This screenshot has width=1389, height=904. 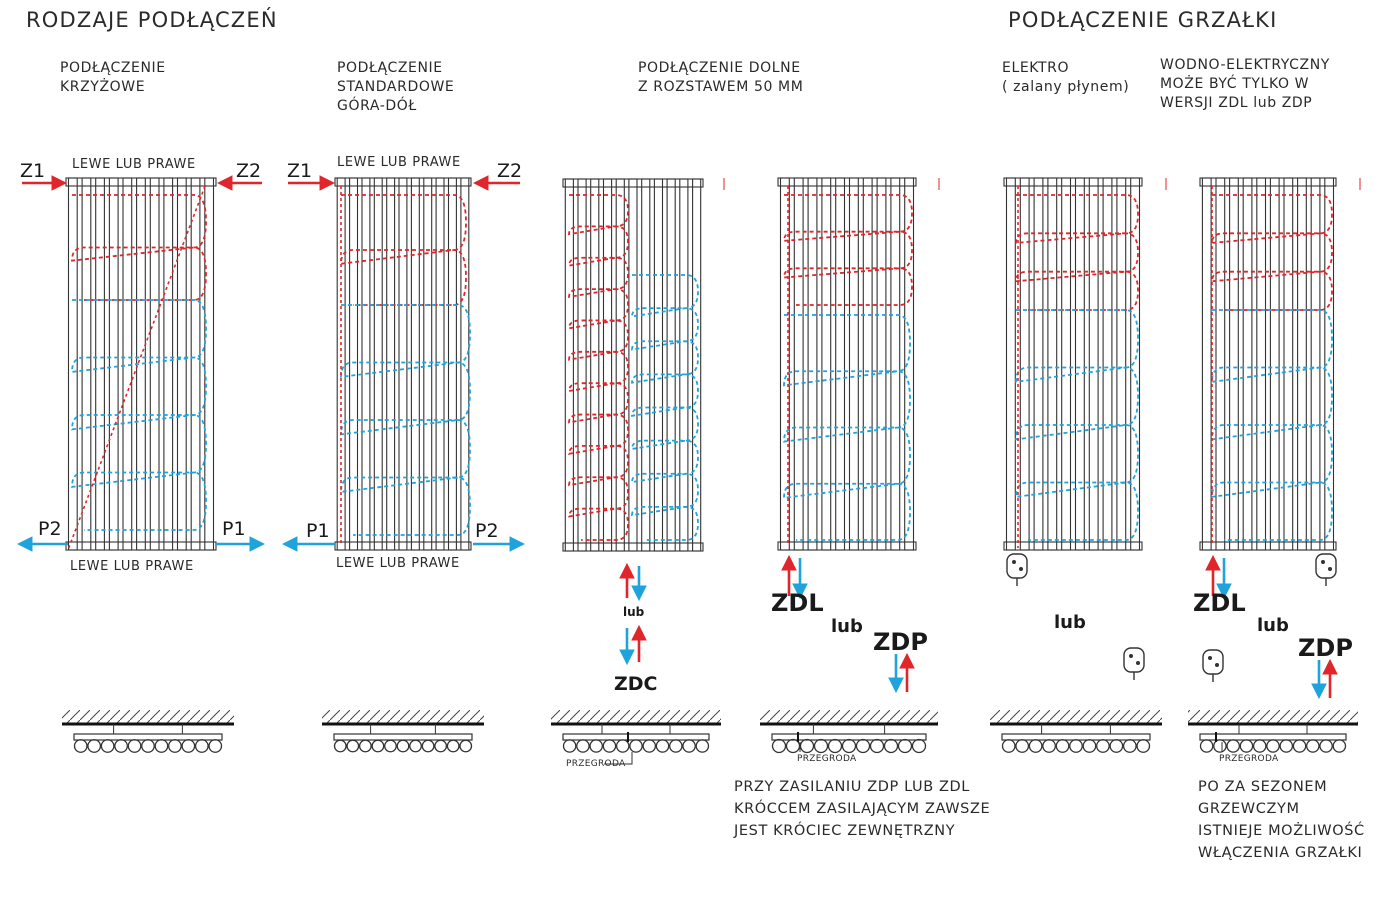 I want to click on flow-zdl-hot, so click(x=848, y=250).